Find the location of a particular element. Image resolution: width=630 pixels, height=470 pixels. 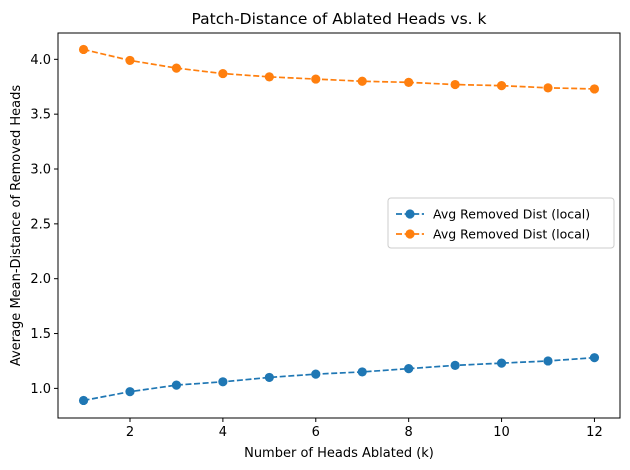

x-tick-label: 10 is located at coordinates (501, 432).